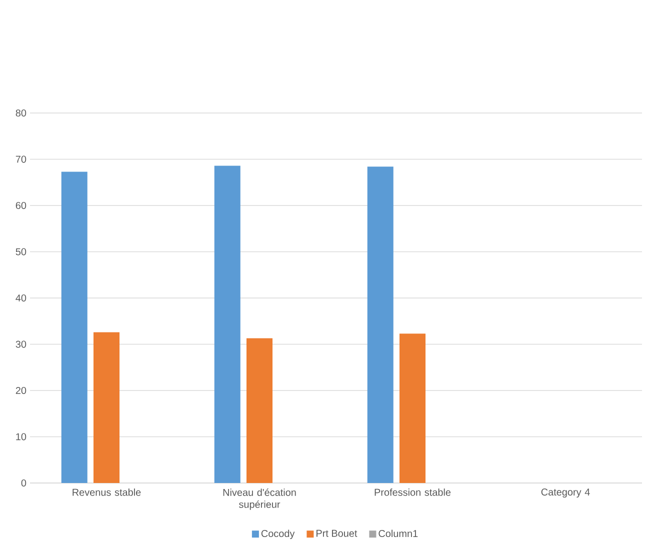 The width and height of the screenshot is (666, 555). What do you see at coordinates (21, 113) in the screenshot?
I see `y-tick-label: 80` at bounding box center [21, 113].